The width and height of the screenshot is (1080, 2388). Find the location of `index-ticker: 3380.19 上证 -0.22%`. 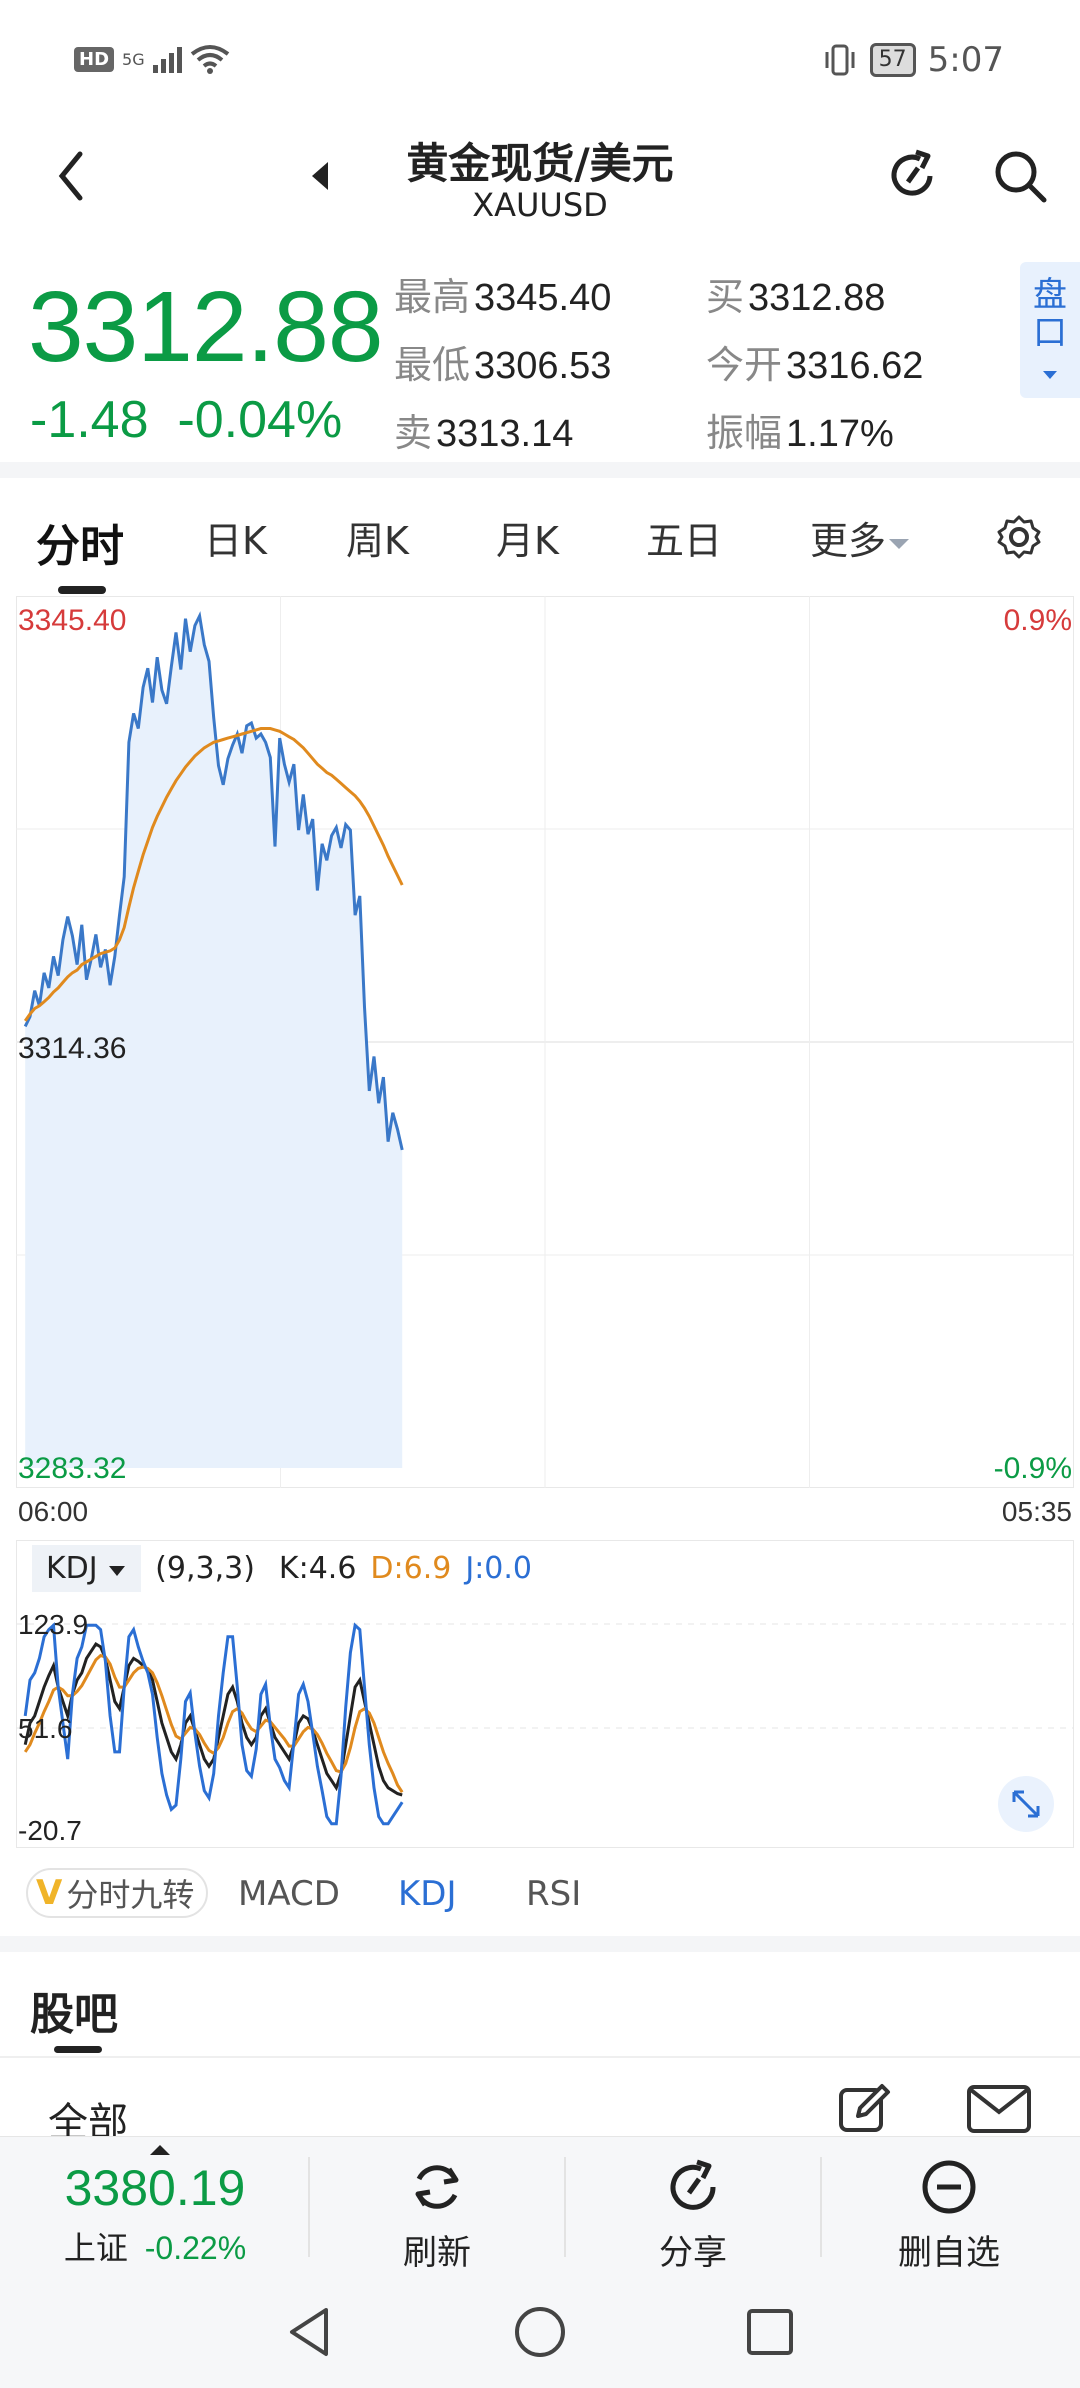

index-ticker: 3380.19 上证 -0.22% is located at coordinates (155, 2207).